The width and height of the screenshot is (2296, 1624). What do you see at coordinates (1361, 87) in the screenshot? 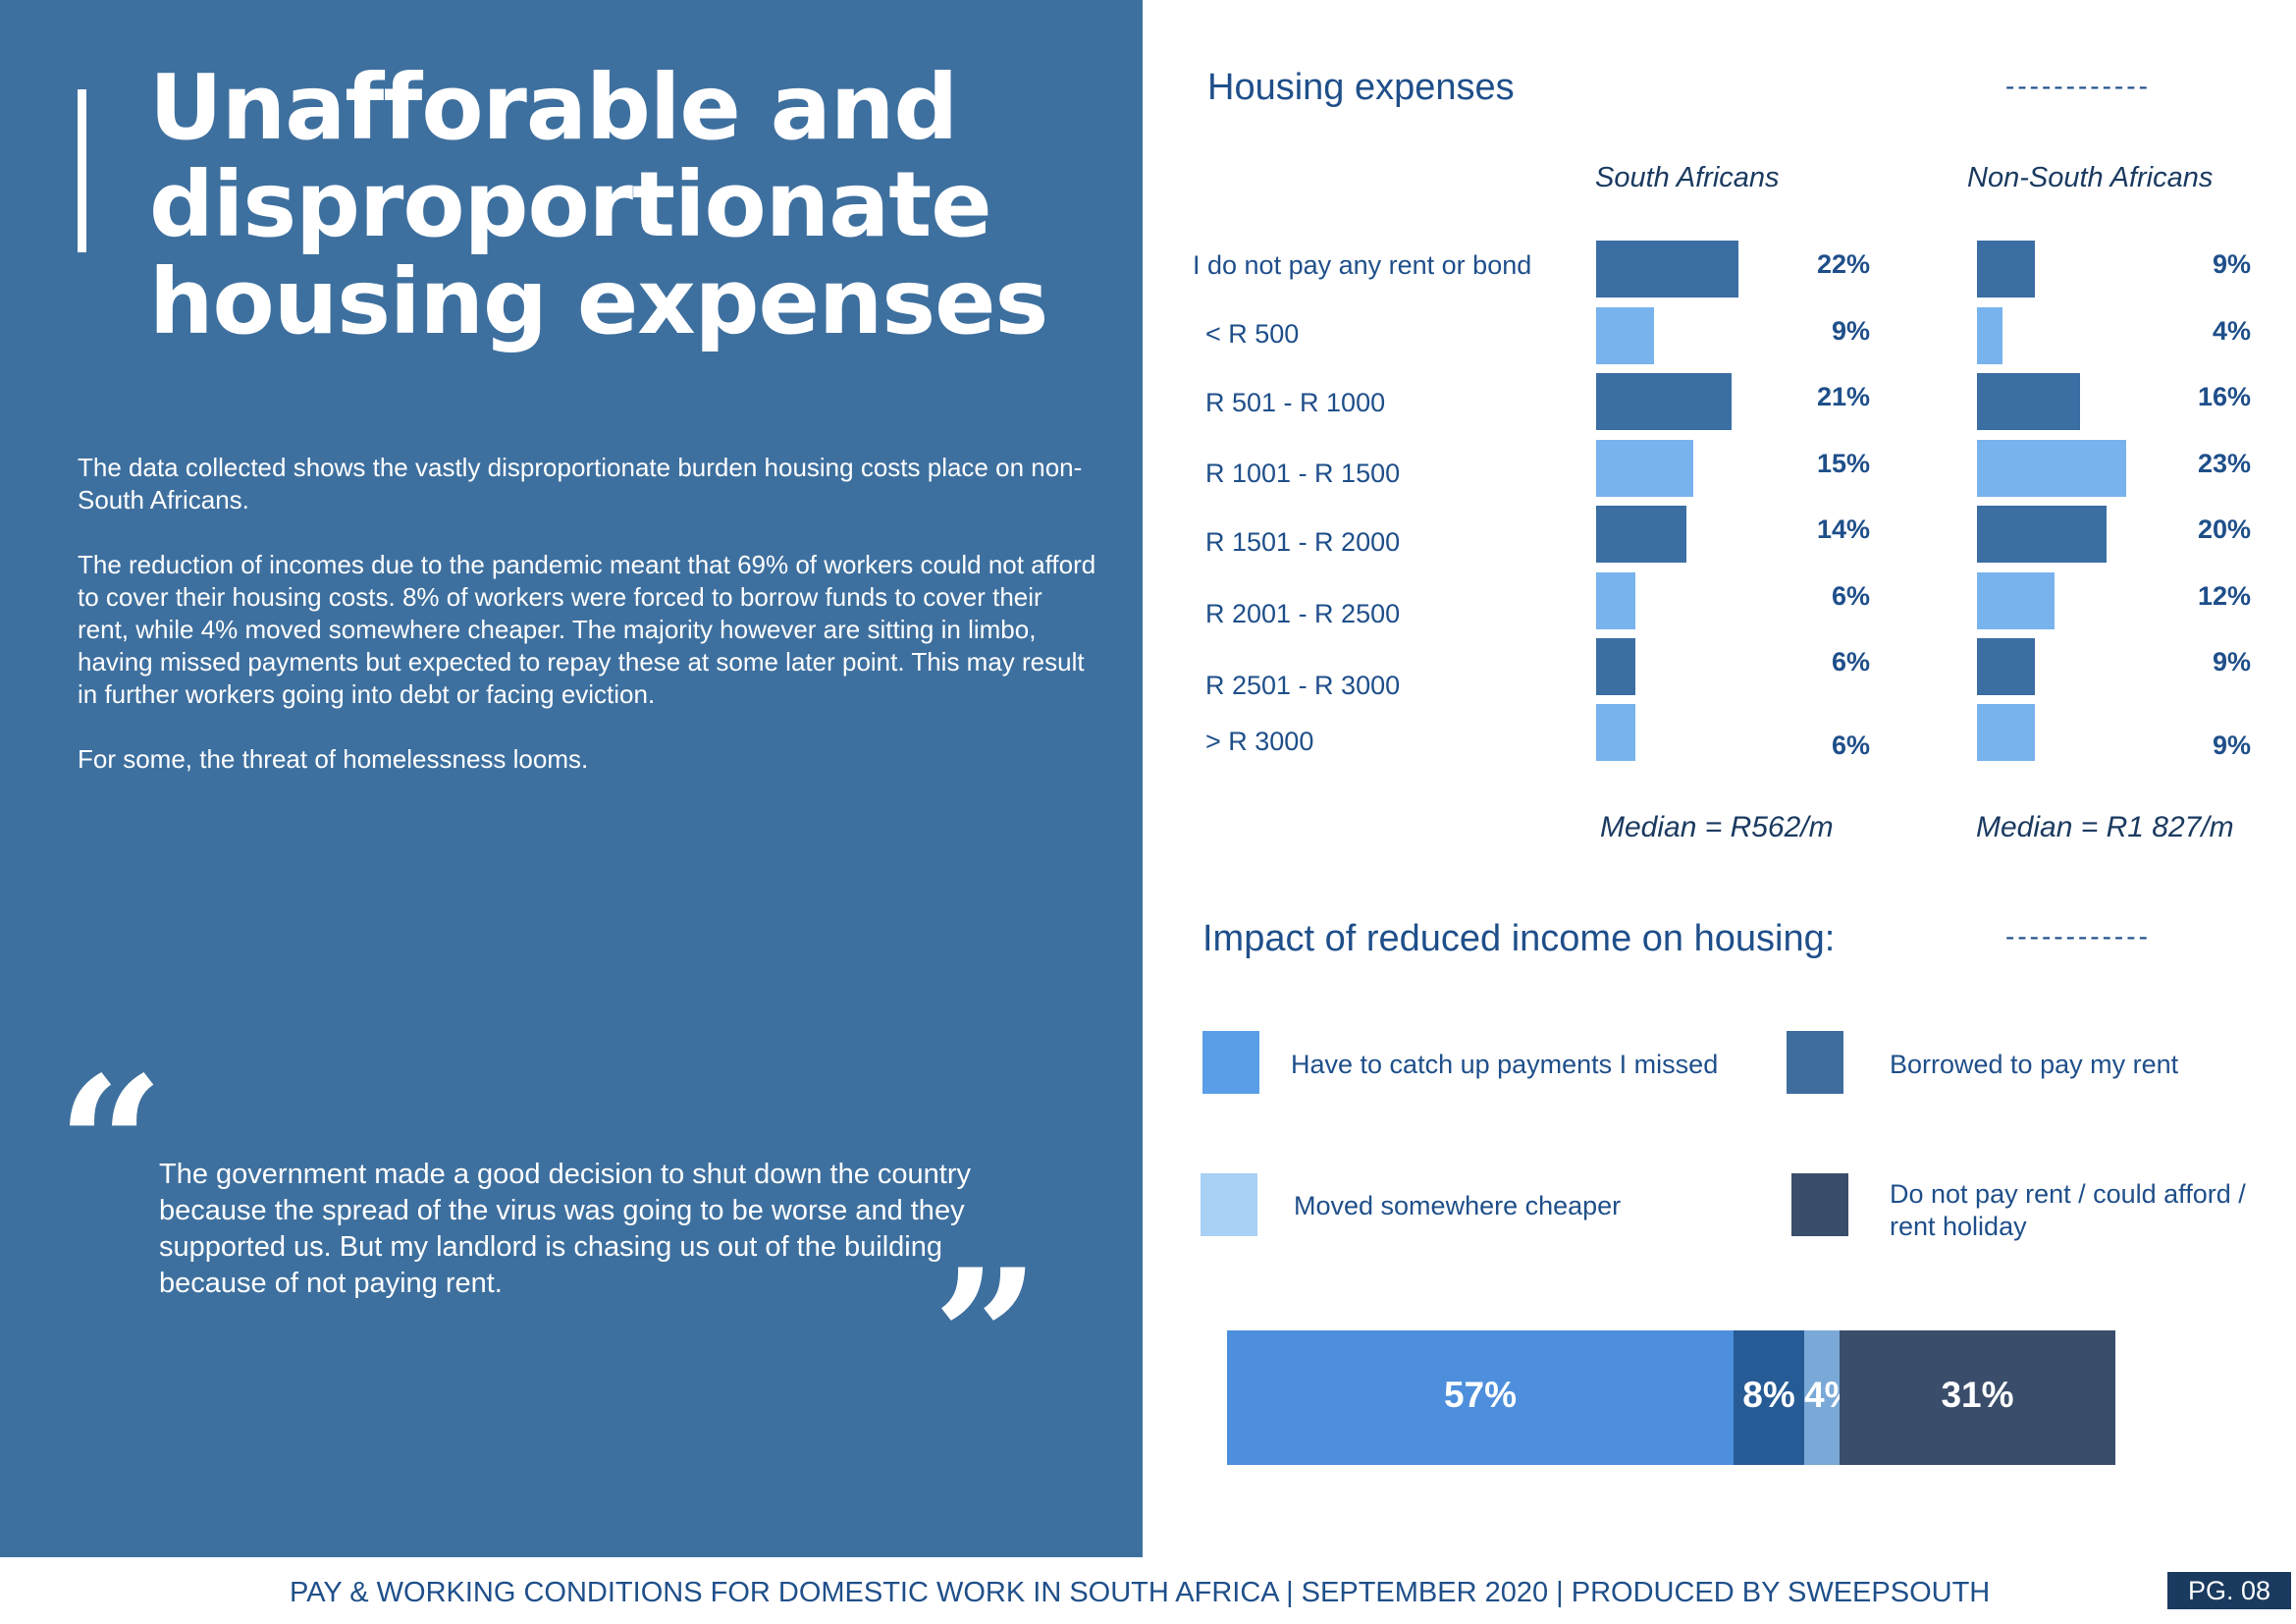
I see `housing-expenses-title: Housing expenses` at bounding box center [1361, 87].